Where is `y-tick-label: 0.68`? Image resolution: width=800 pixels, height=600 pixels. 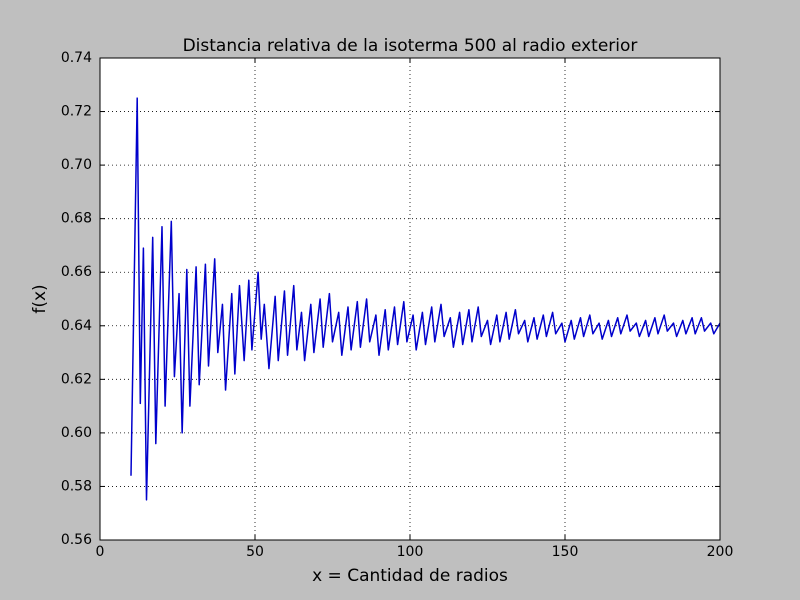
y-tick-label: 0.68 is located at coordinates (76, 219).